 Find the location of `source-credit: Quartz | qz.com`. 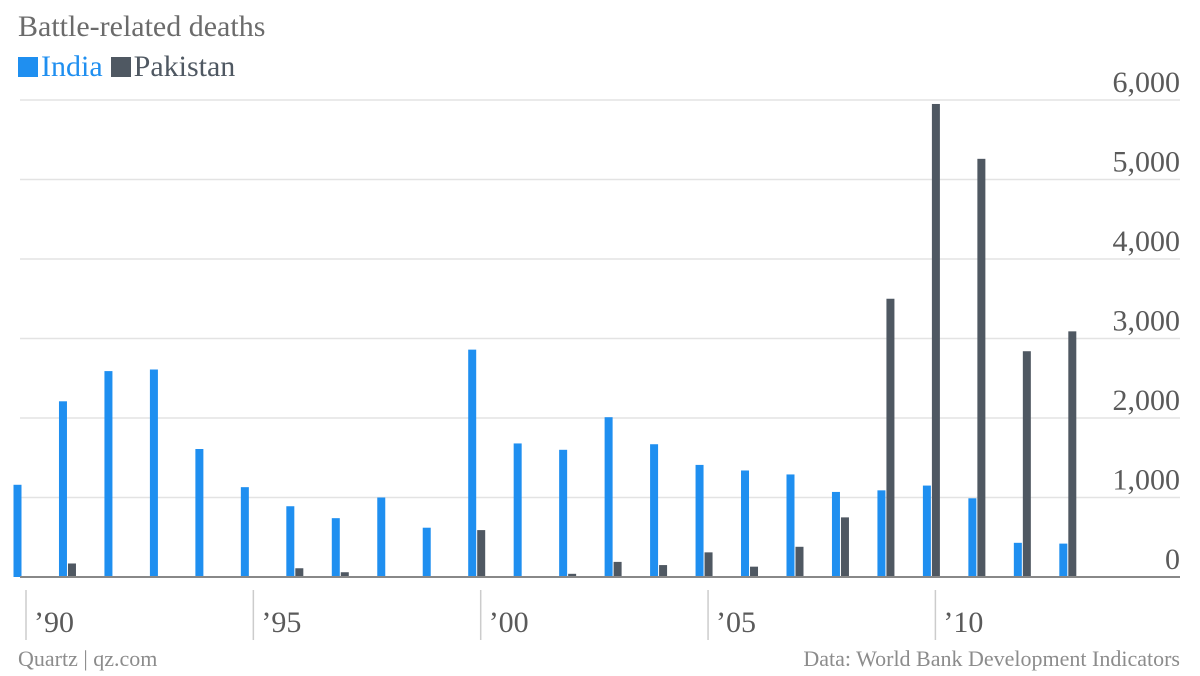

source-credit: Quartz | qz.com is located at coordinates (88, 658).